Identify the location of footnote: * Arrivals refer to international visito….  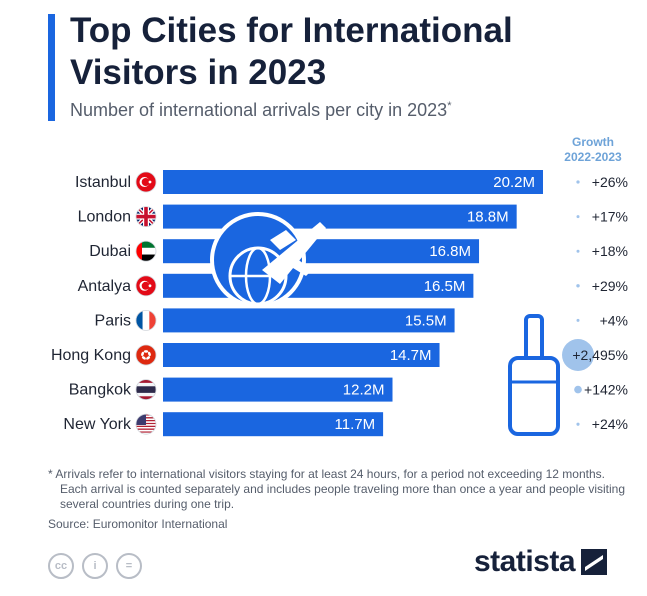
(338, 489).